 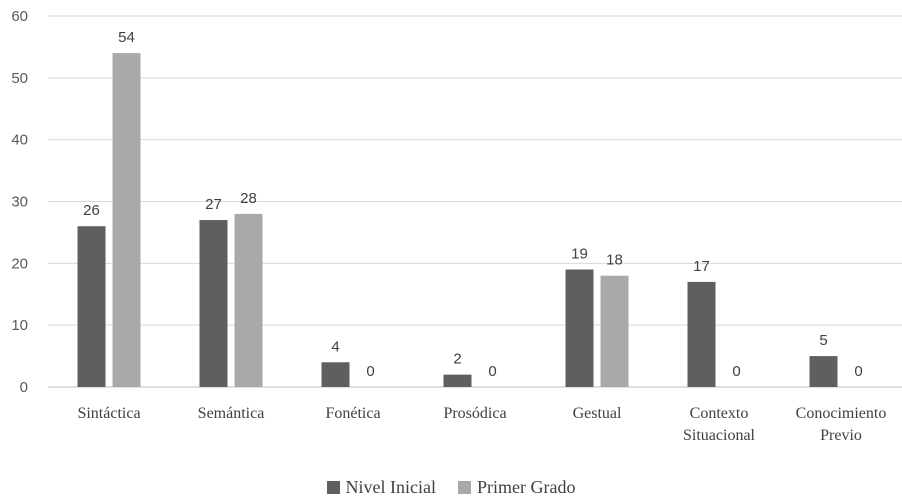 I want to click on bar-primer-grado-semantica, so click(x=248, y=300).